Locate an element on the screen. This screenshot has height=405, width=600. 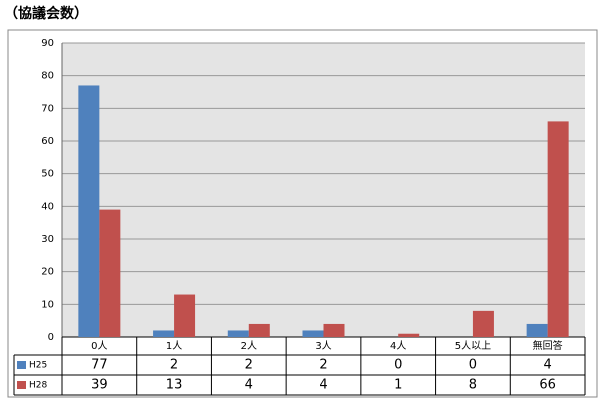
x-tick-label: 0人 is located at coordinates (99, 346).